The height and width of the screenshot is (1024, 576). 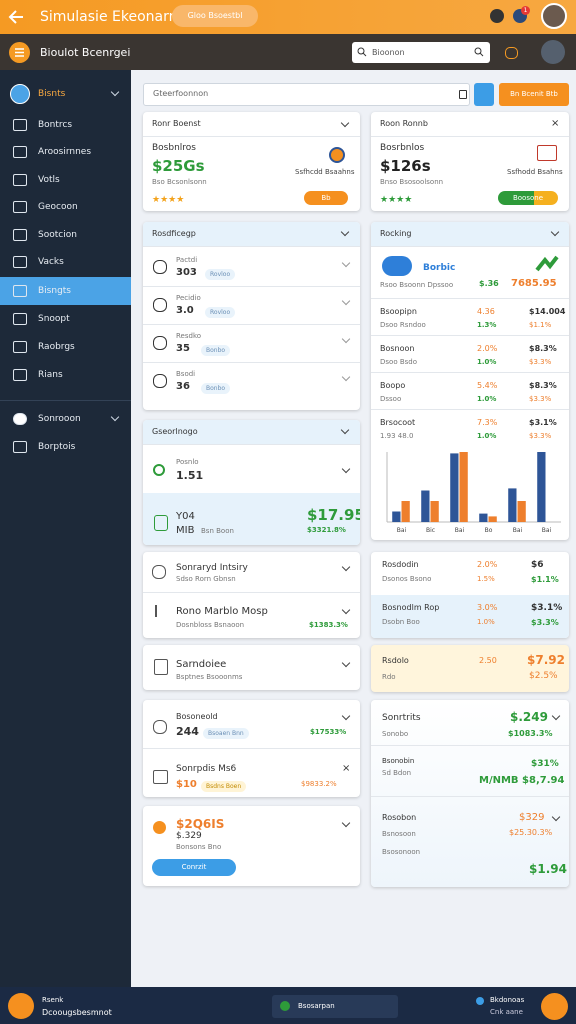 What do you see at coordinates (201, 664) in the screenshot?
I see `title: Sarndoiee` at bounding box center [201, 664].